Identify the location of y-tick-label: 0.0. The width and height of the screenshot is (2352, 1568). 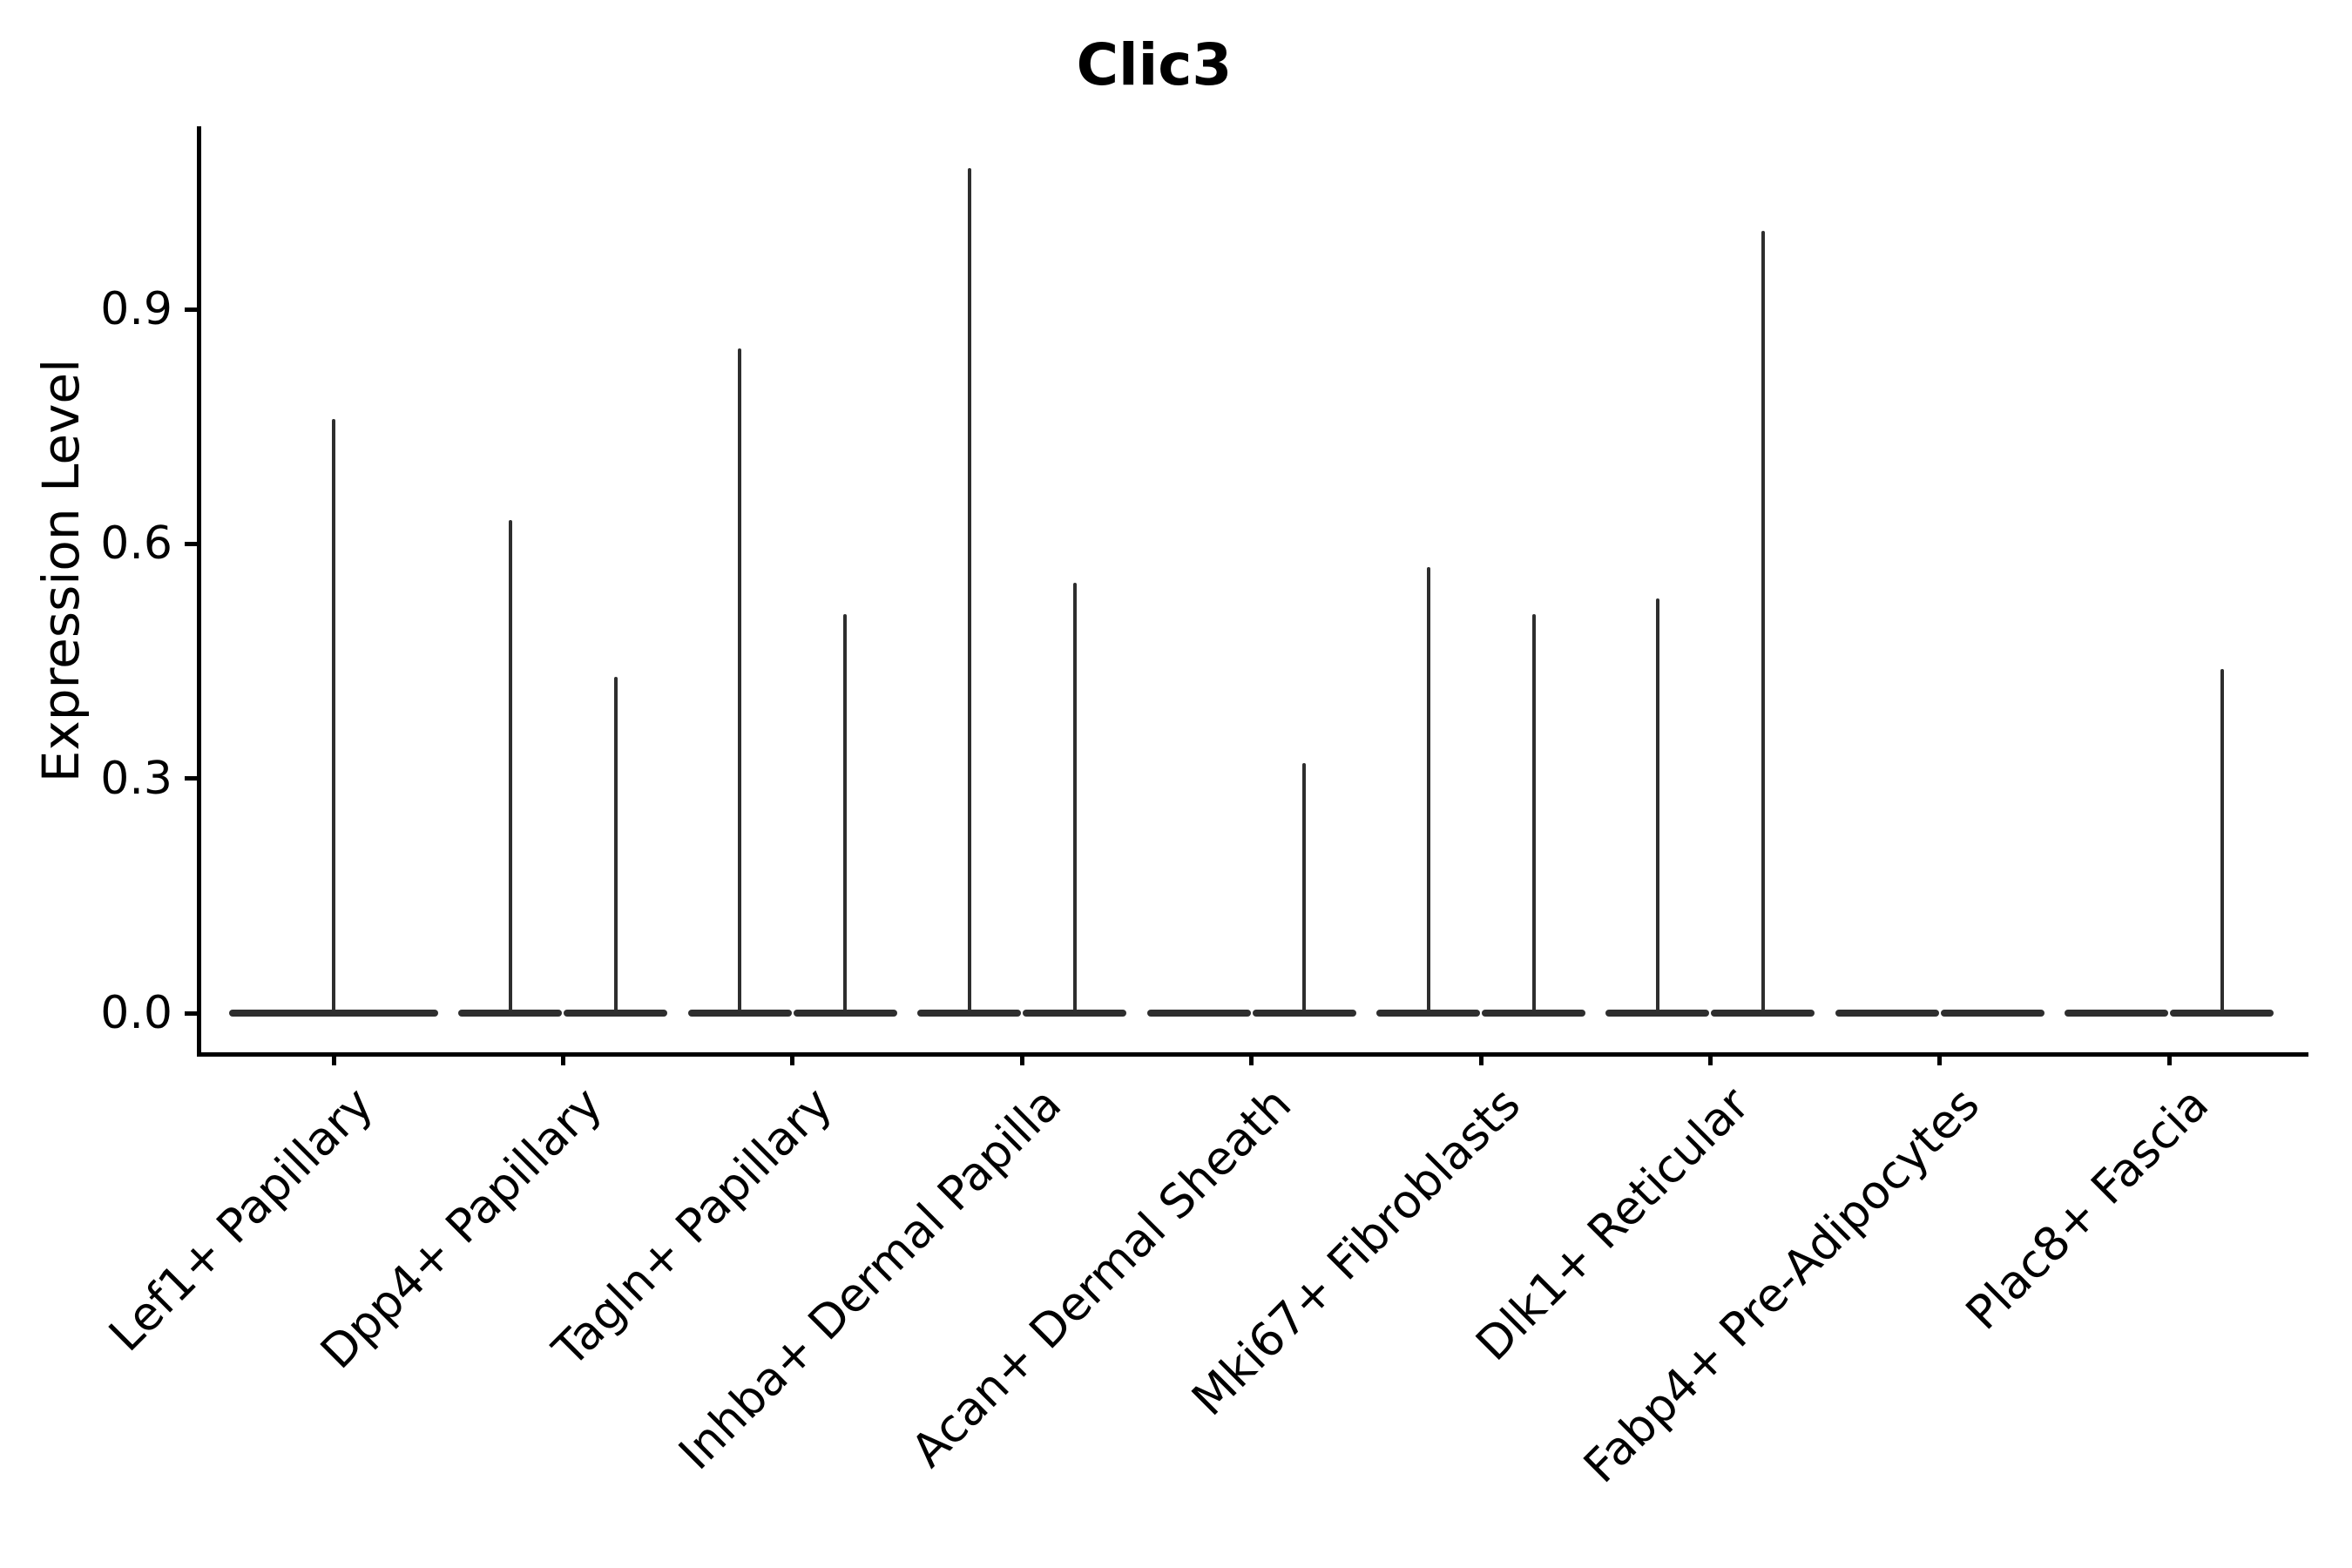
(136, 1013).